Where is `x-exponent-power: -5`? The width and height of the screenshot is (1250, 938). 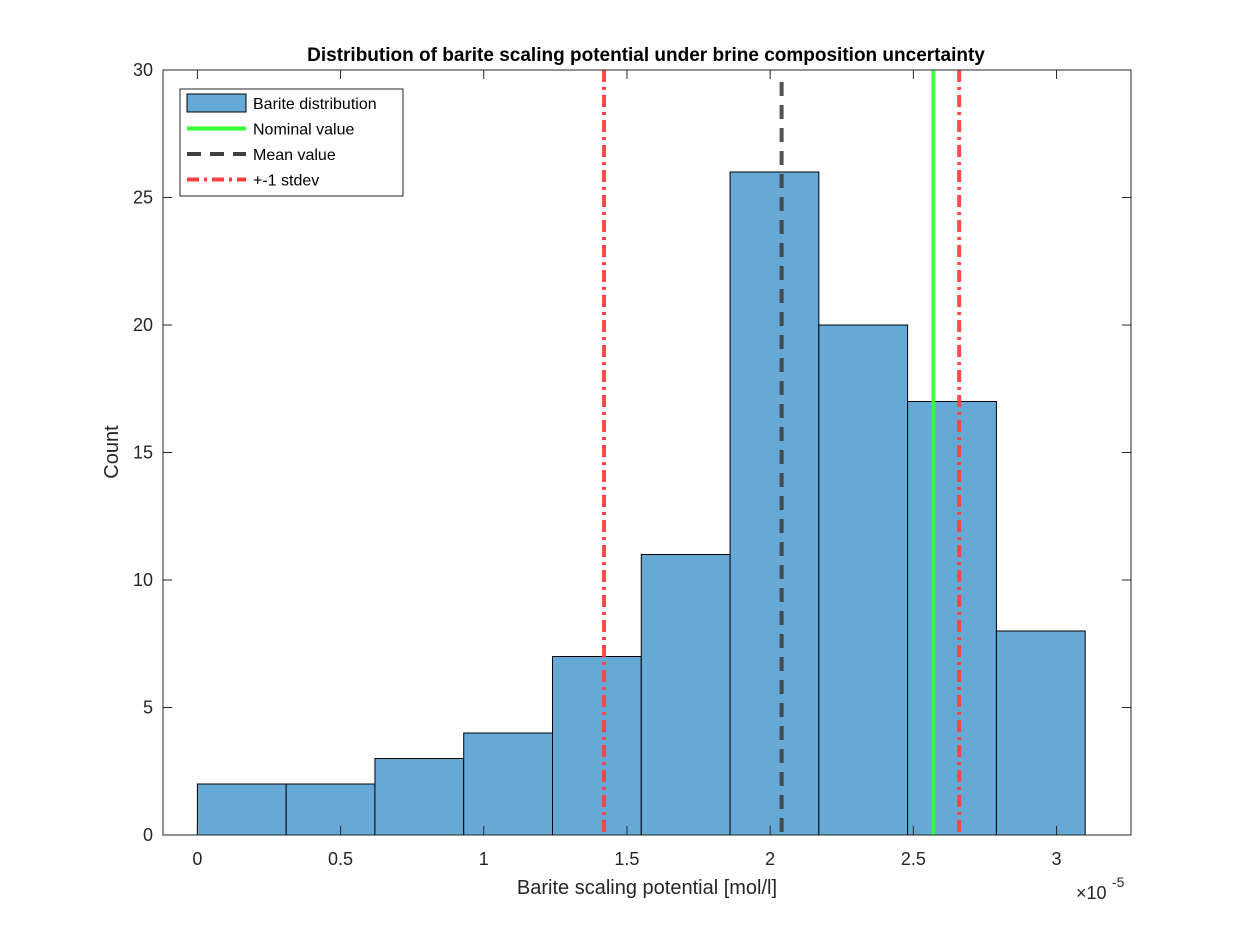
x-exponent-power: -5 is located at coordinates (1118, 882).